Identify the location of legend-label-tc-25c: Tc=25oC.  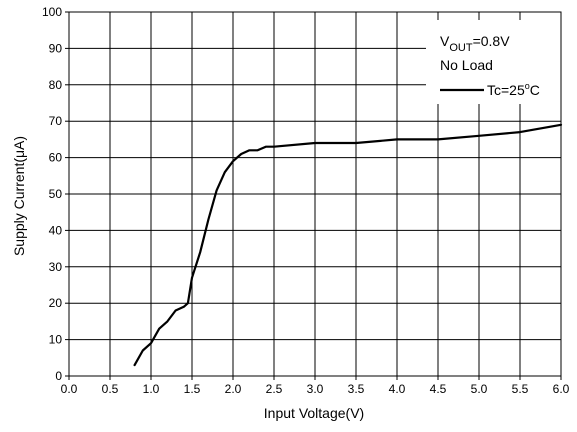
(513, 89).